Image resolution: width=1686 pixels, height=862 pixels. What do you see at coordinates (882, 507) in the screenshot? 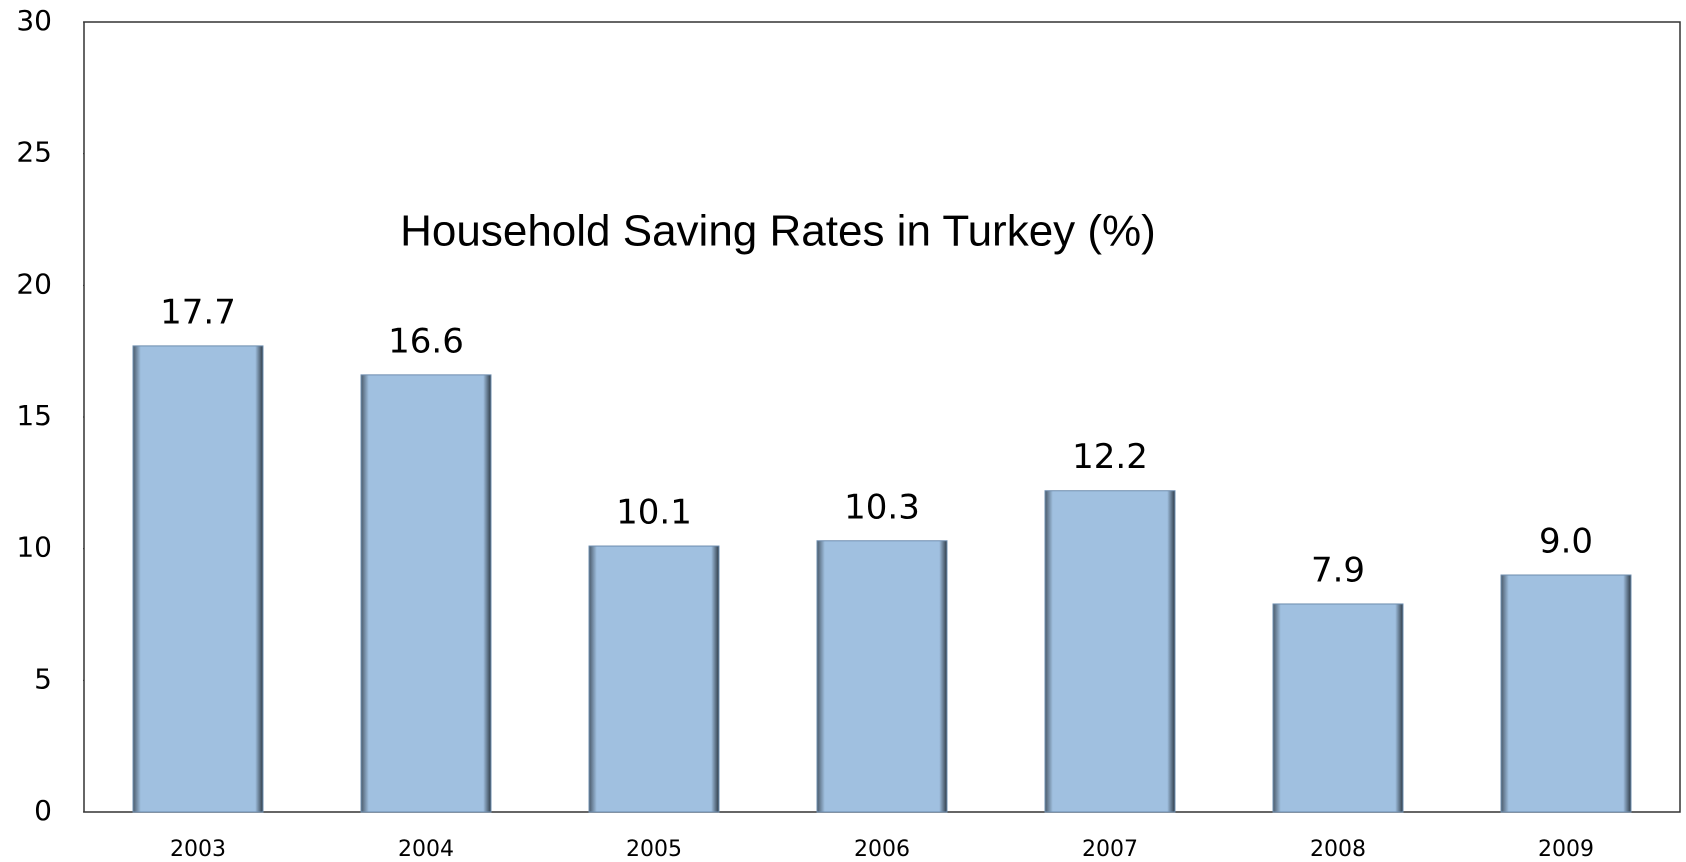
I see `data-label: 10.3` at bounding box center [882, 507].